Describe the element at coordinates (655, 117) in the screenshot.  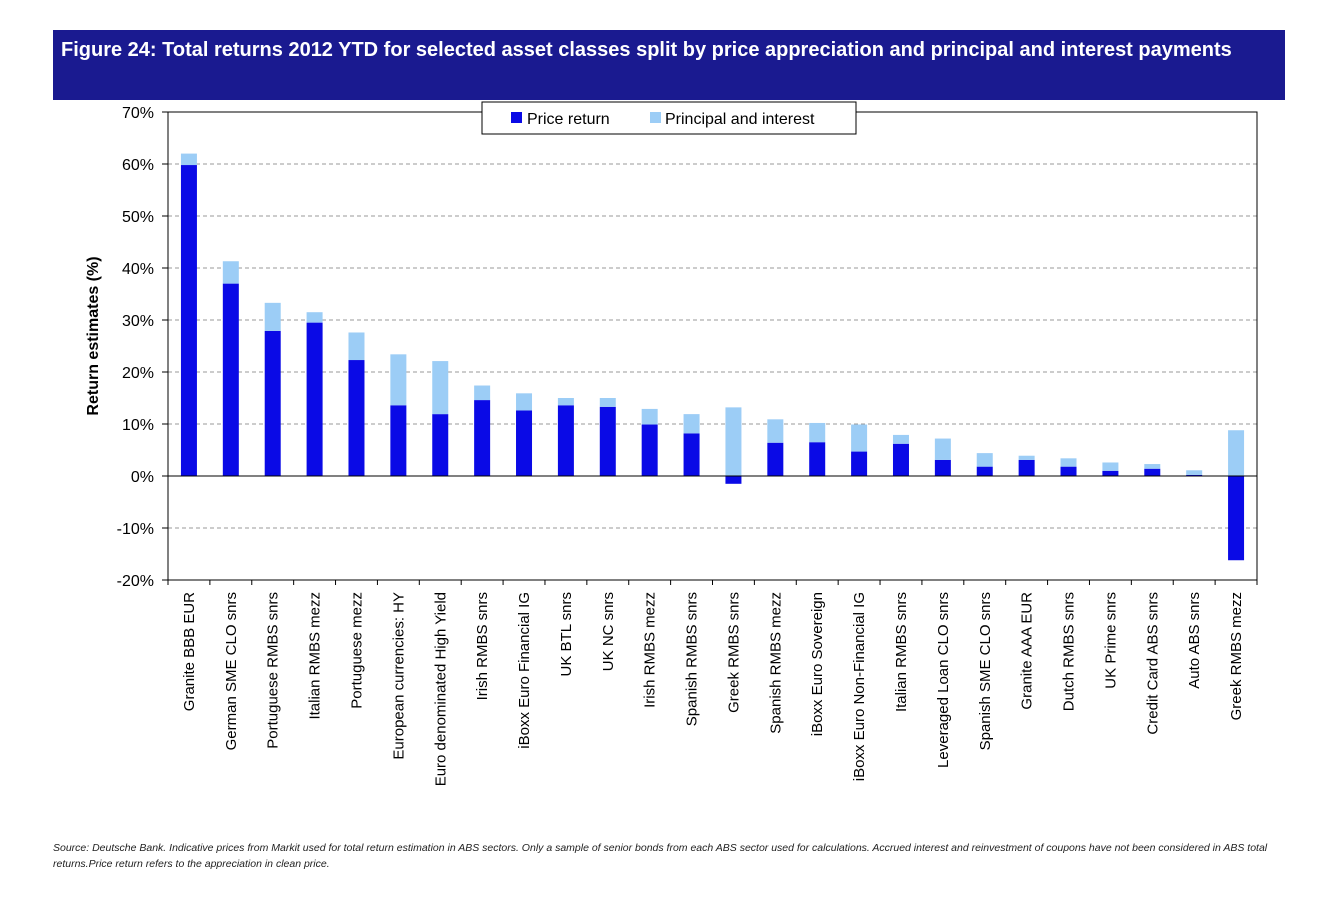
I see `legend-swatch-principal-and-interest` at that location.